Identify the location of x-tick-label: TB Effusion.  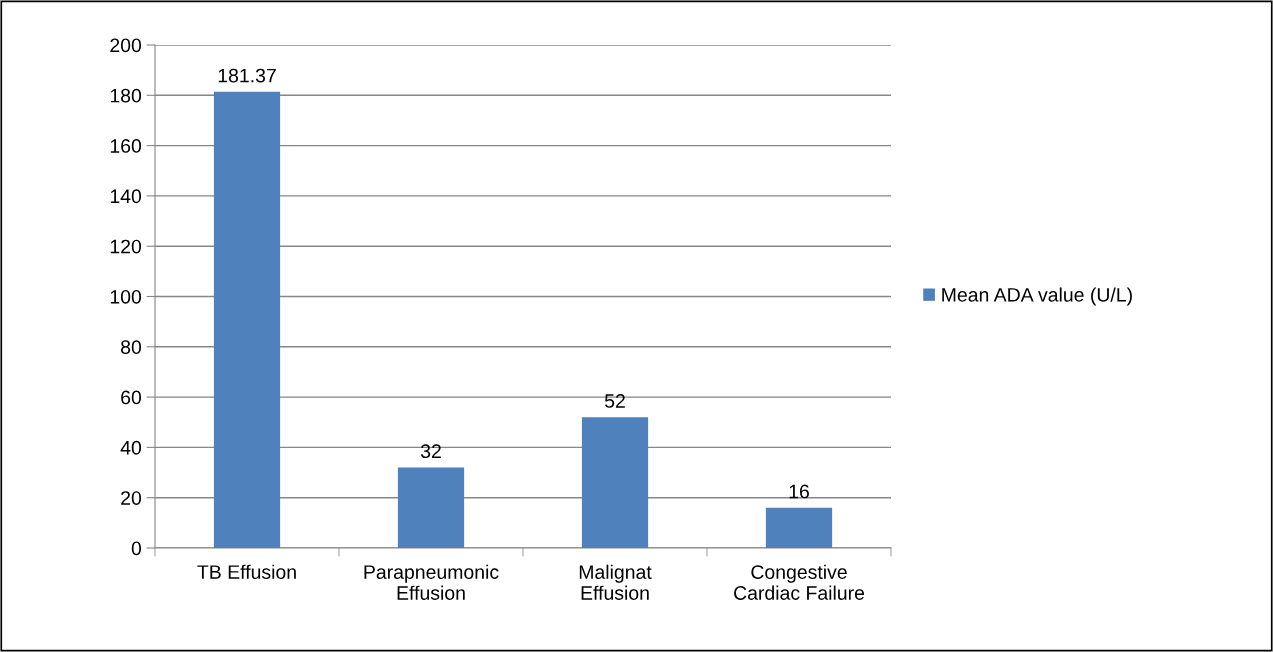
(246, 571).